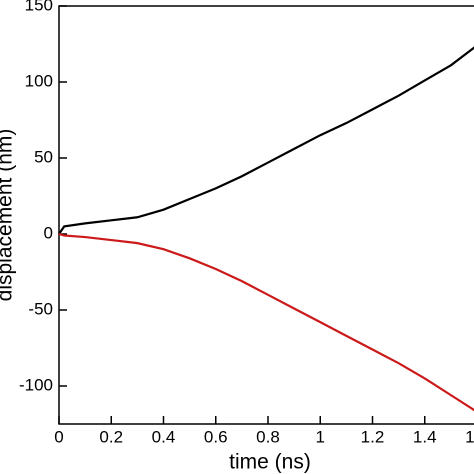 Image resolution: width=474 pixels, height=474 pixels. What do you see at coordinates (39, 7) in the screenshot?
I see `y-tick-label: 150` at bounding box center [39, 7].